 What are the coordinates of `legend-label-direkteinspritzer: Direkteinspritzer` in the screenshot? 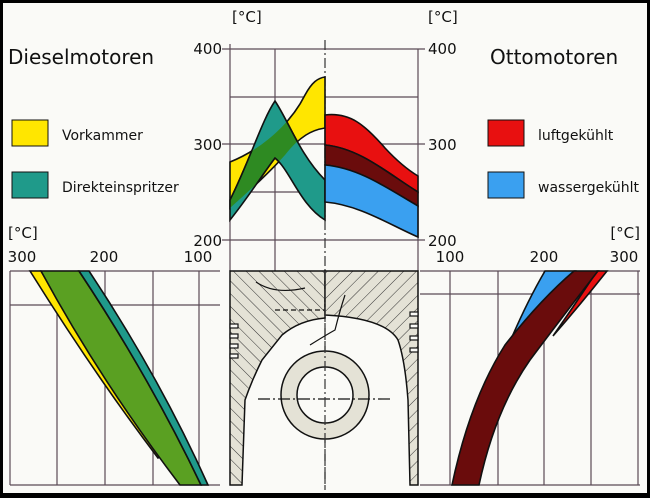 It's located at (120, 188).